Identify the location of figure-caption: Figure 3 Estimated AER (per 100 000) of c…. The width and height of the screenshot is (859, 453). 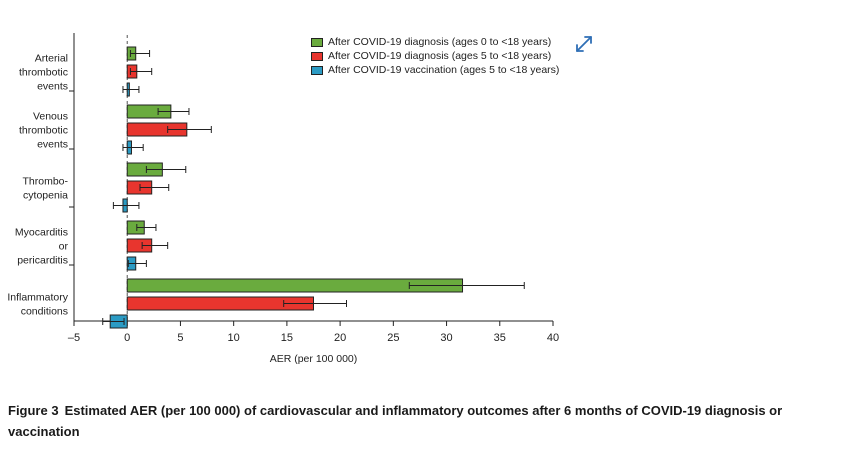
(430, 421).